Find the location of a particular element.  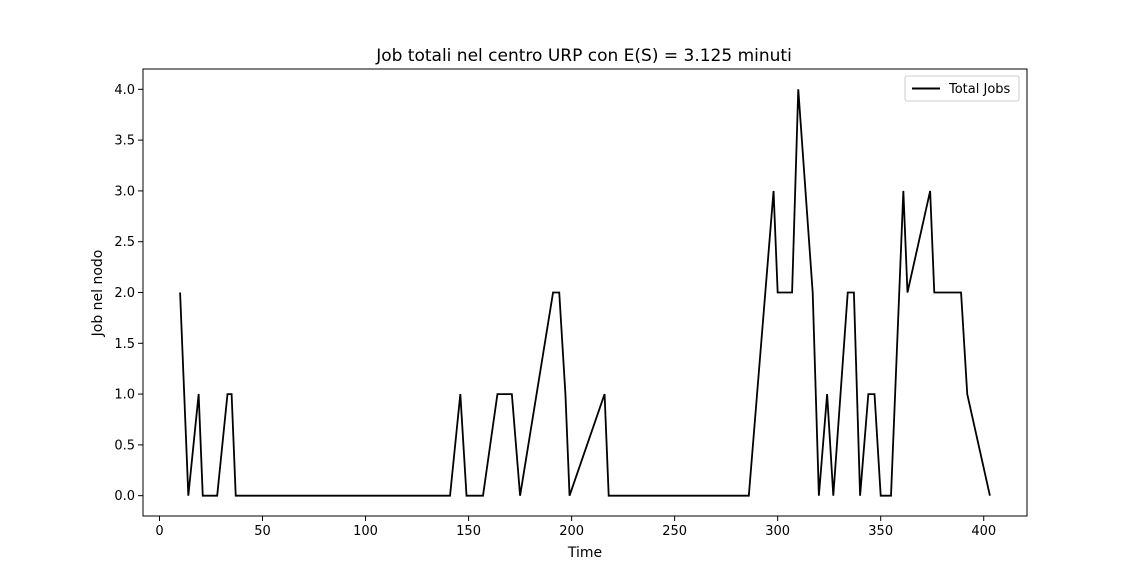

y-axis-ticks: 0.0 0.5 1.0 1.5 2.0 2.5 3.0 3.5 4.0 is located at coordinates (128, 293).